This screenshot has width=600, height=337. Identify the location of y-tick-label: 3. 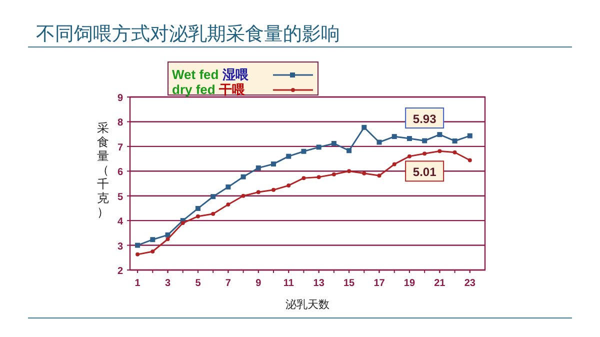
(120, 246).